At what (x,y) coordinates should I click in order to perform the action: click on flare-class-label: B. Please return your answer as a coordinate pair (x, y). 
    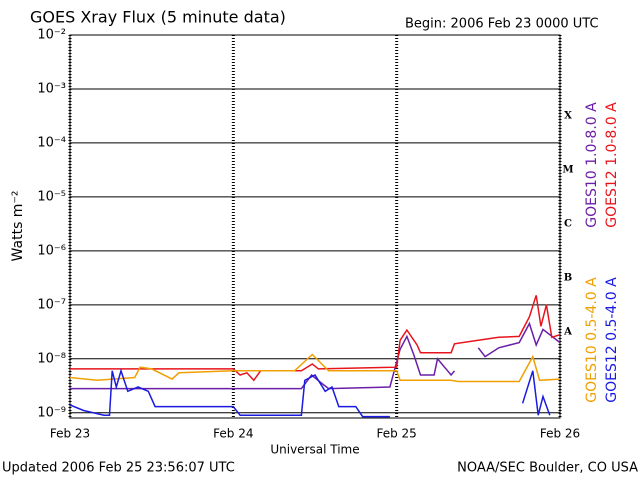
    Looking at the image, I should click on (568, 277).